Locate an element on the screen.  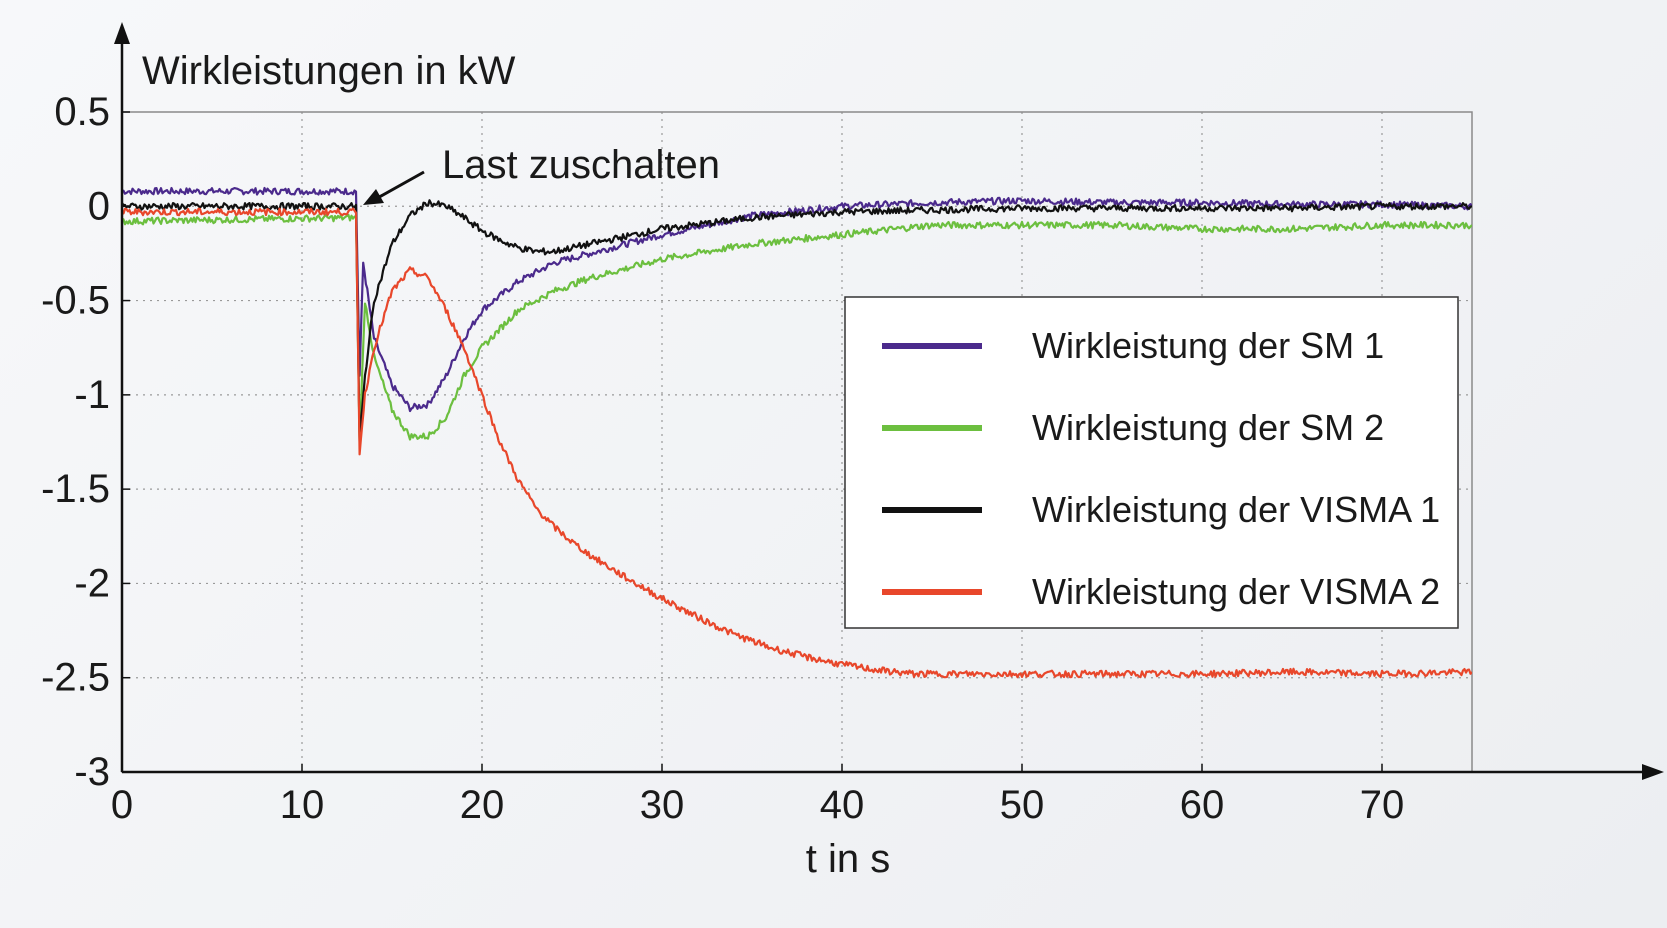
y-tick-label: 0 is located at coordinates (99, 206).